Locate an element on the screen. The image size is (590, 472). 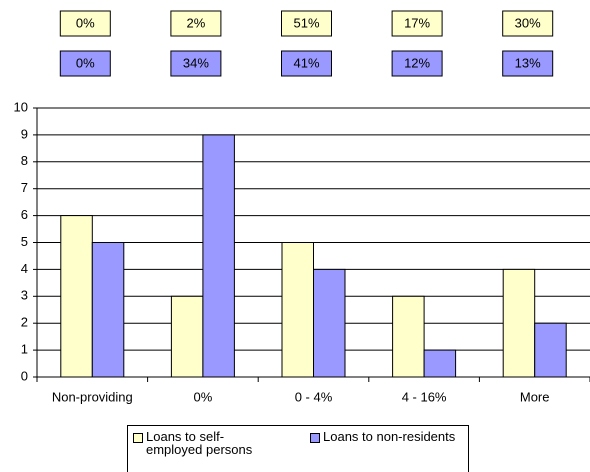
share-label: 30% is located at coordinates (528, 22).